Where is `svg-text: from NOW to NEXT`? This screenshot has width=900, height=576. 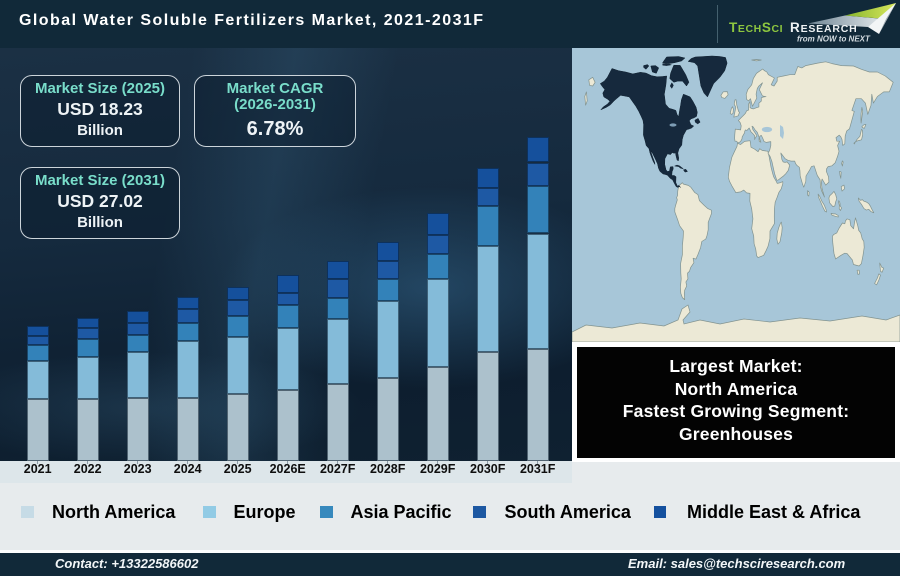
svg-text: from NOW to NEXT is located at coordinates (834, 39).